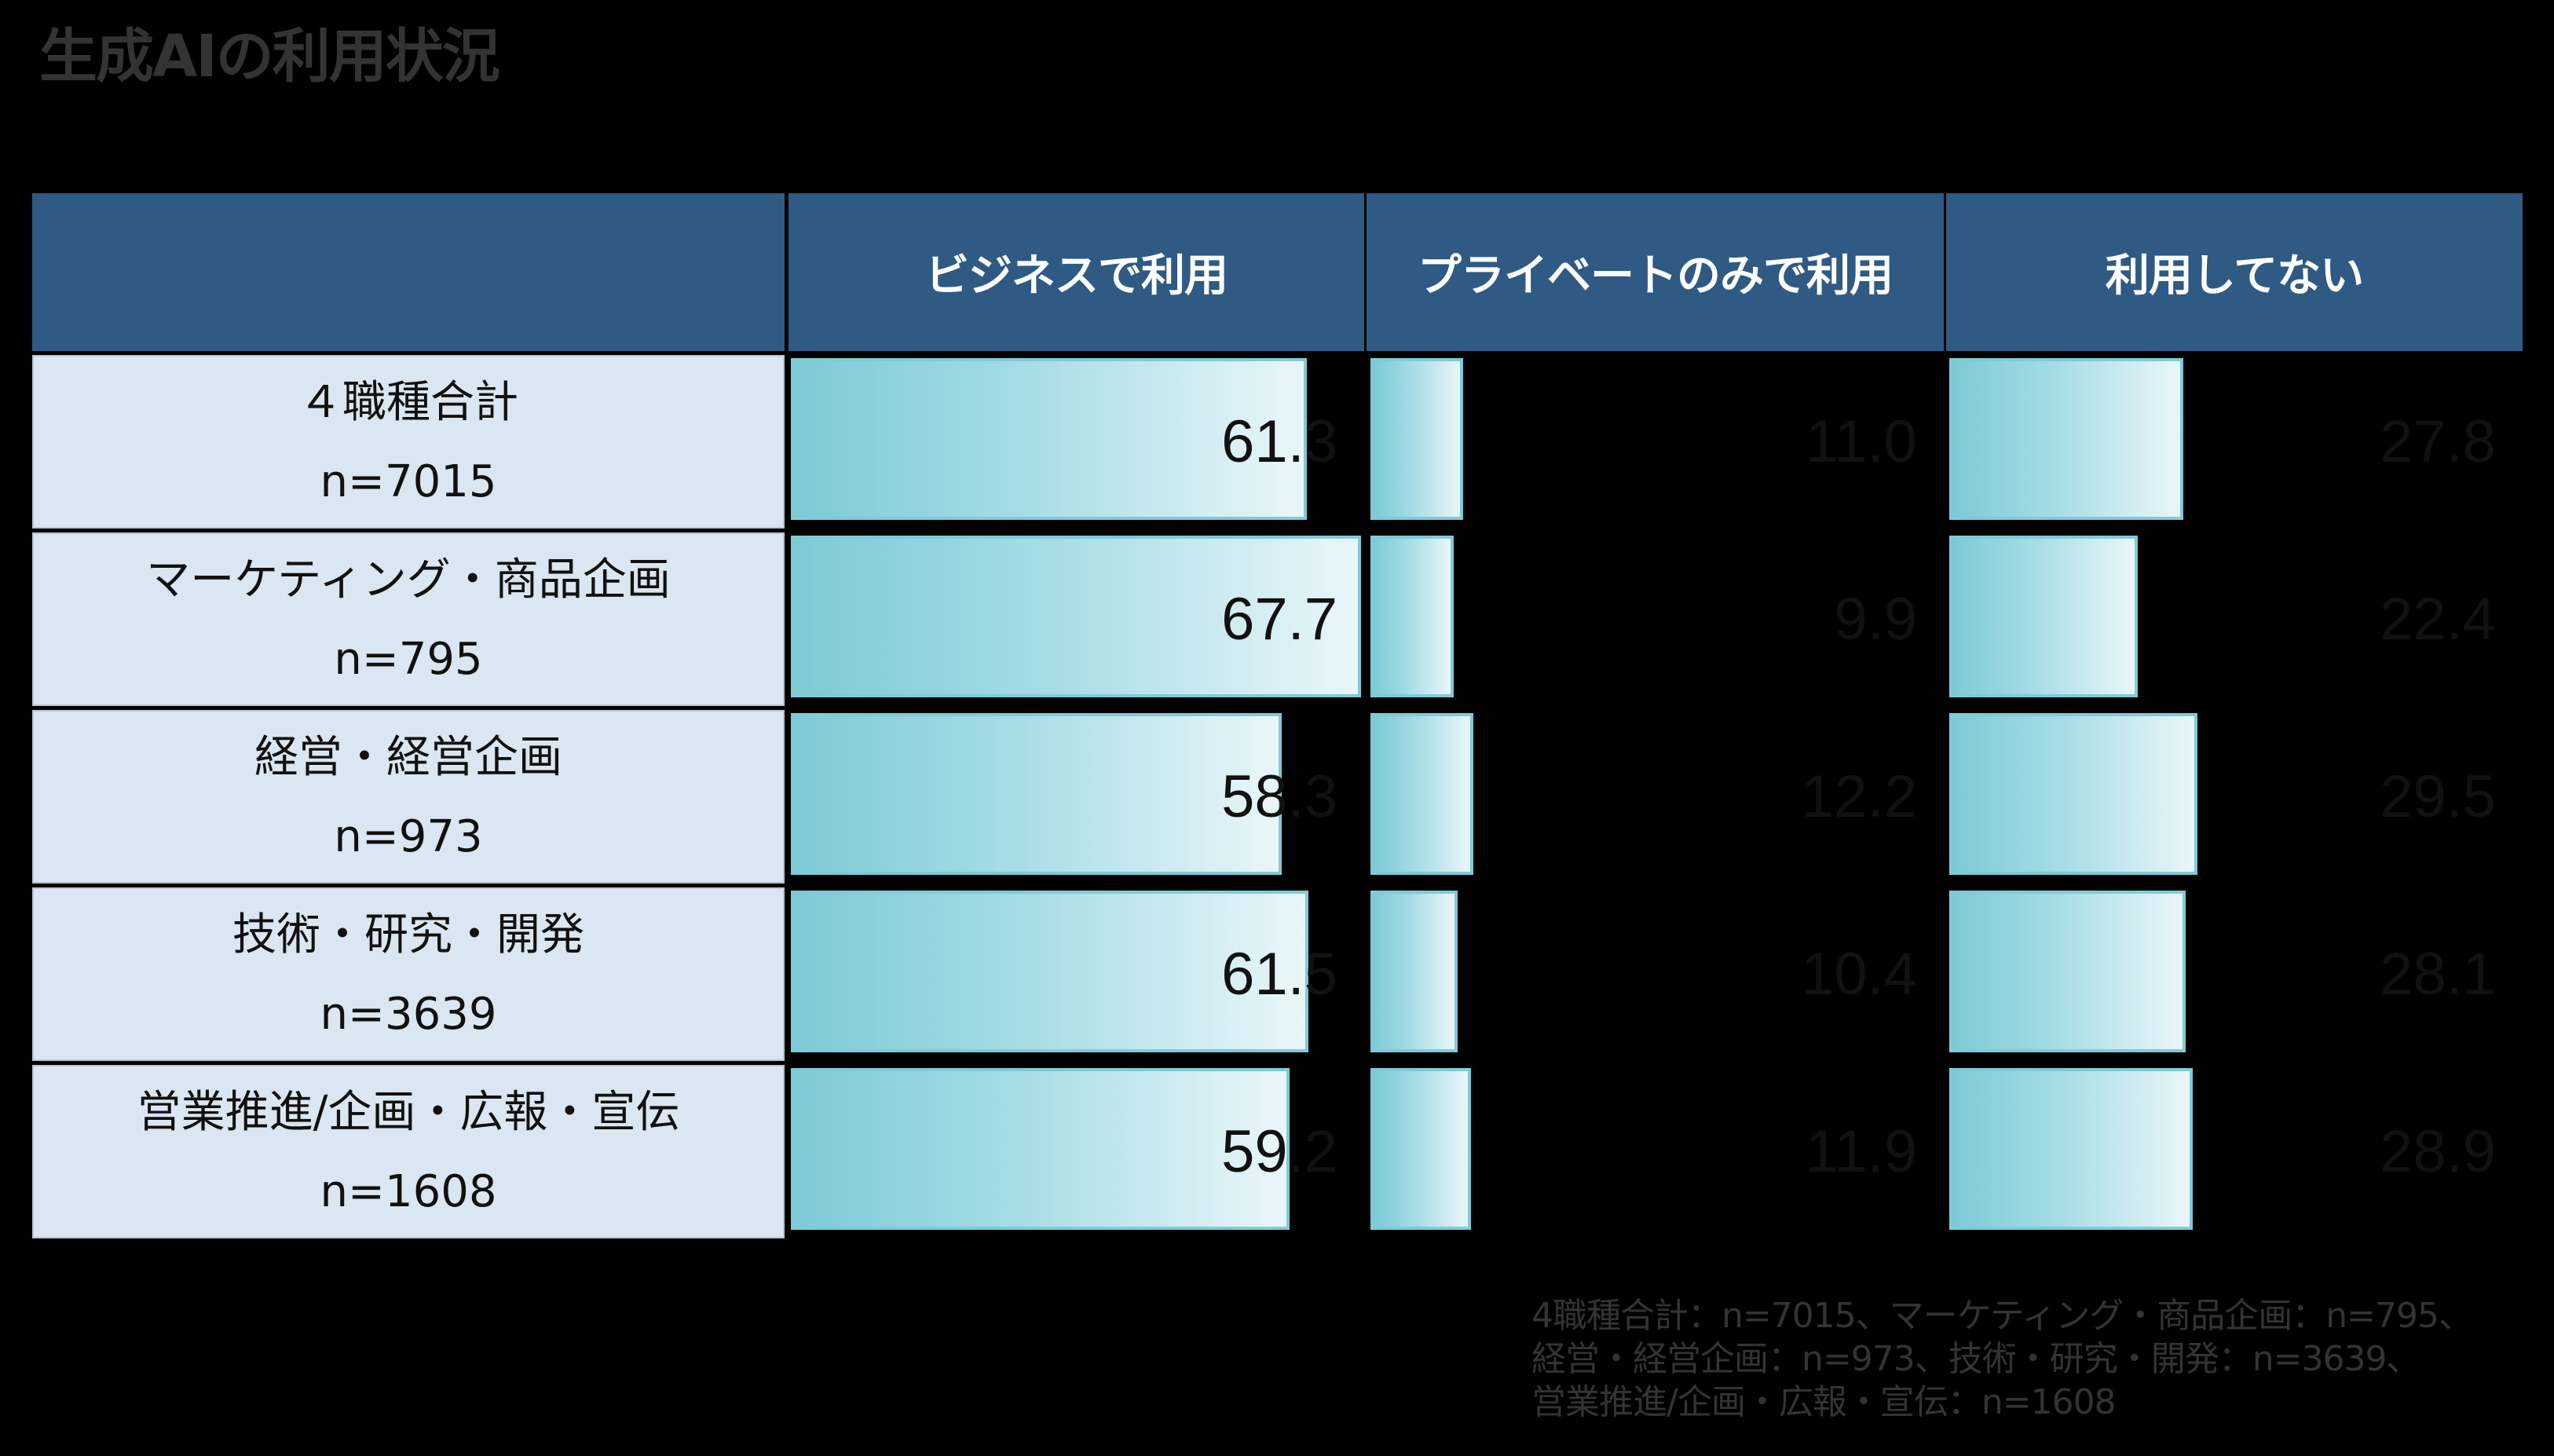 The width and height of the screenshot is (2554, 1456). What do you see at coordinates (1859, 796) in the screenshot?
I see `value-label: 12.2` at bounding box center [1859, 796].